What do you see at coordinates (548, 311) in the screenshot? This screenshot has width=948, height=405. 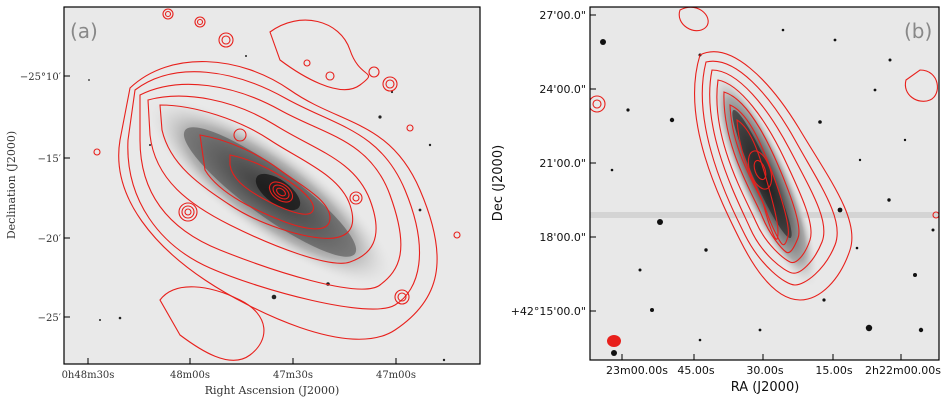 I see `panel-b-ytick: +42°15'00.0"` at bounding box center [548, 311].